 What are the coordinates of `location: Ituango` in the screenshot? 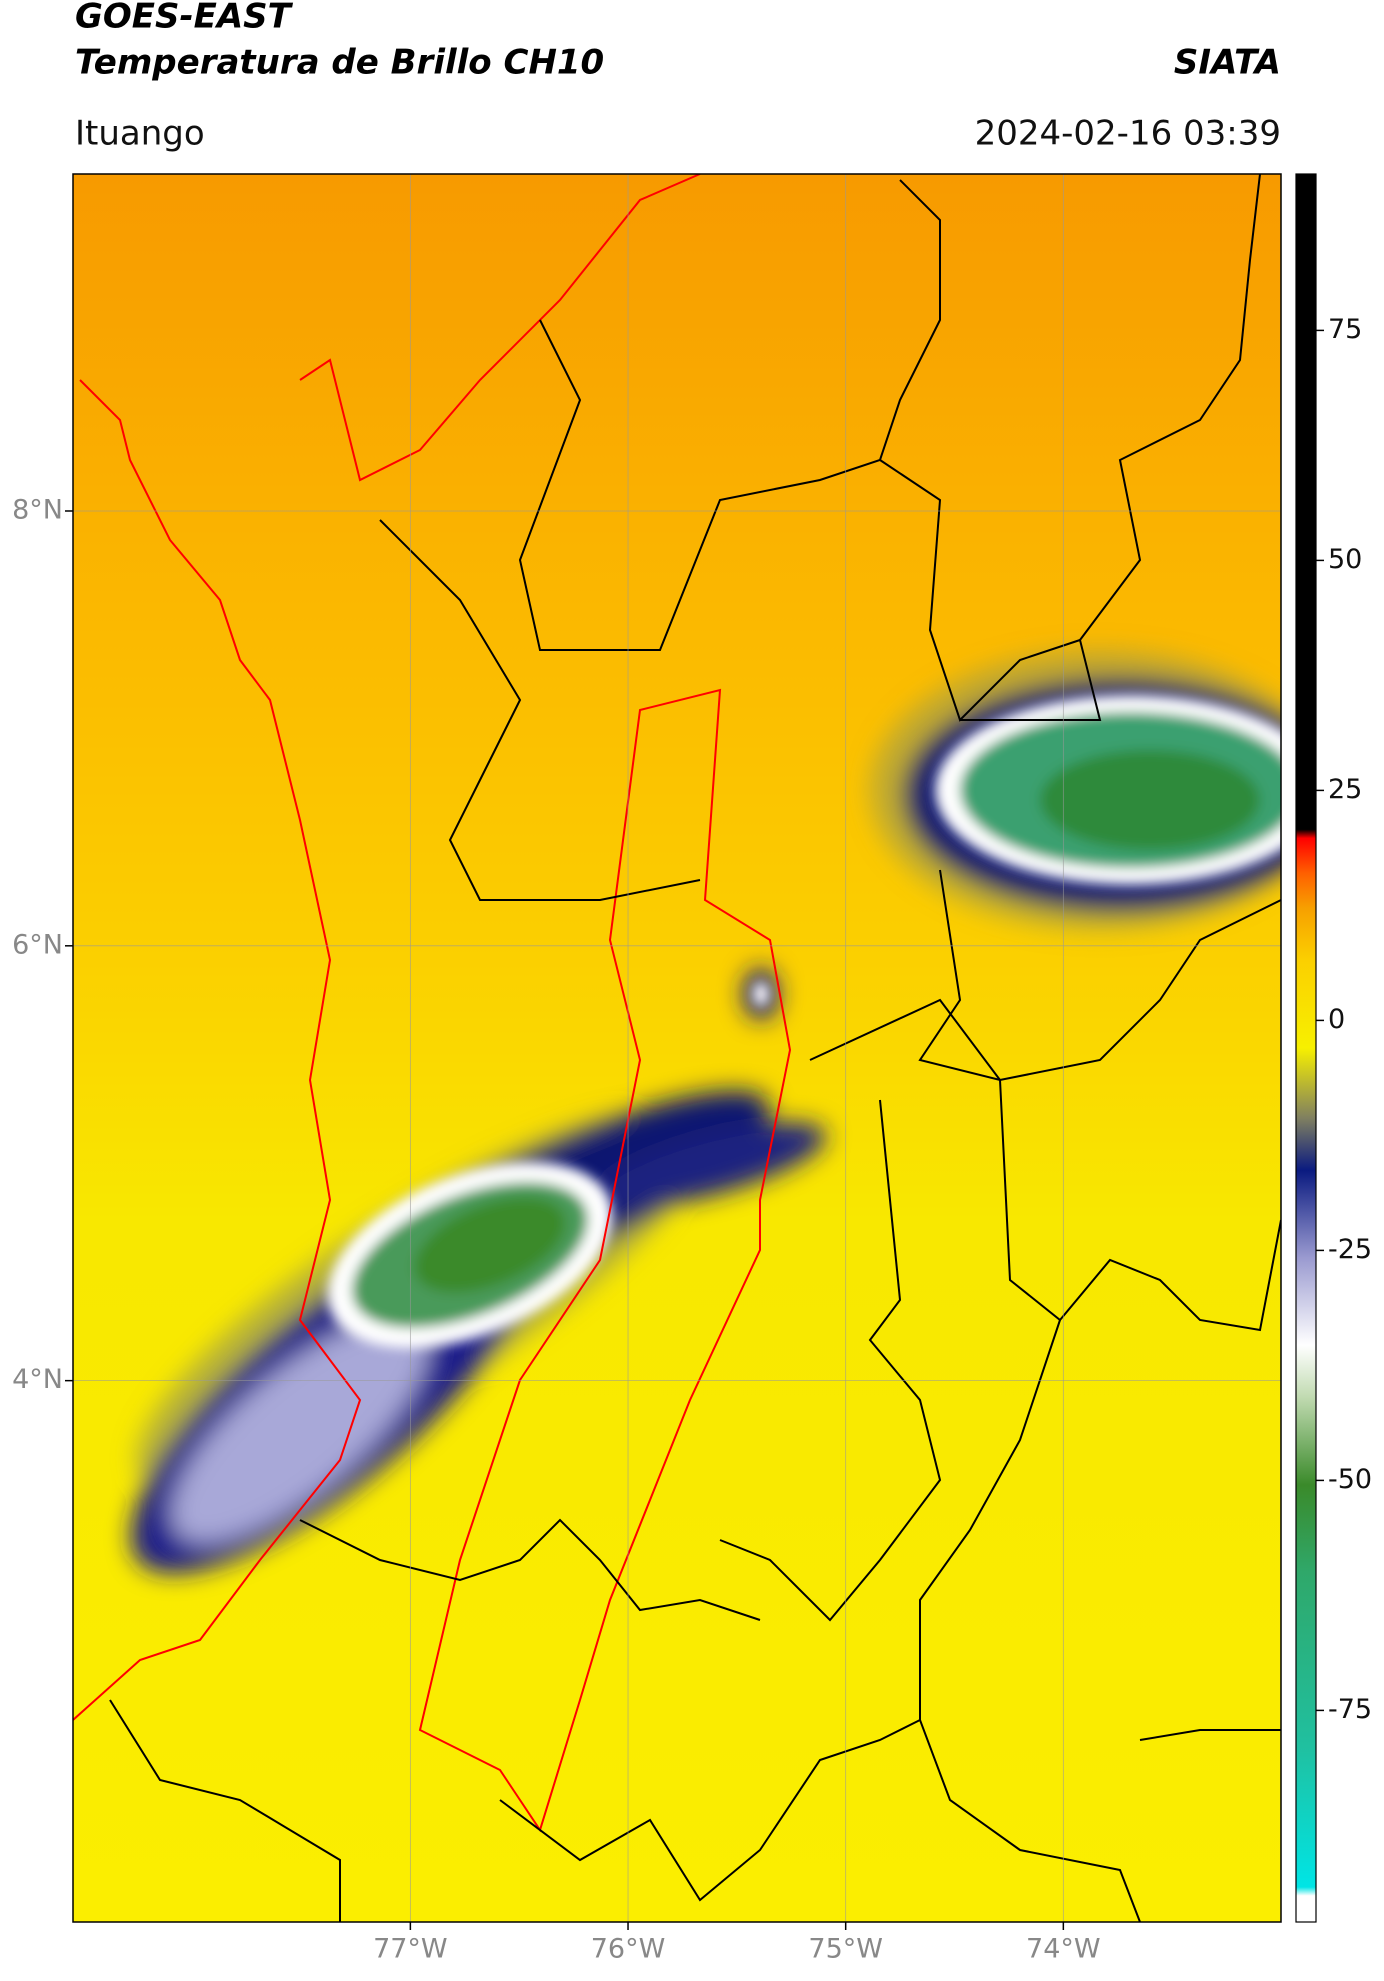 It's located at (140, 134).